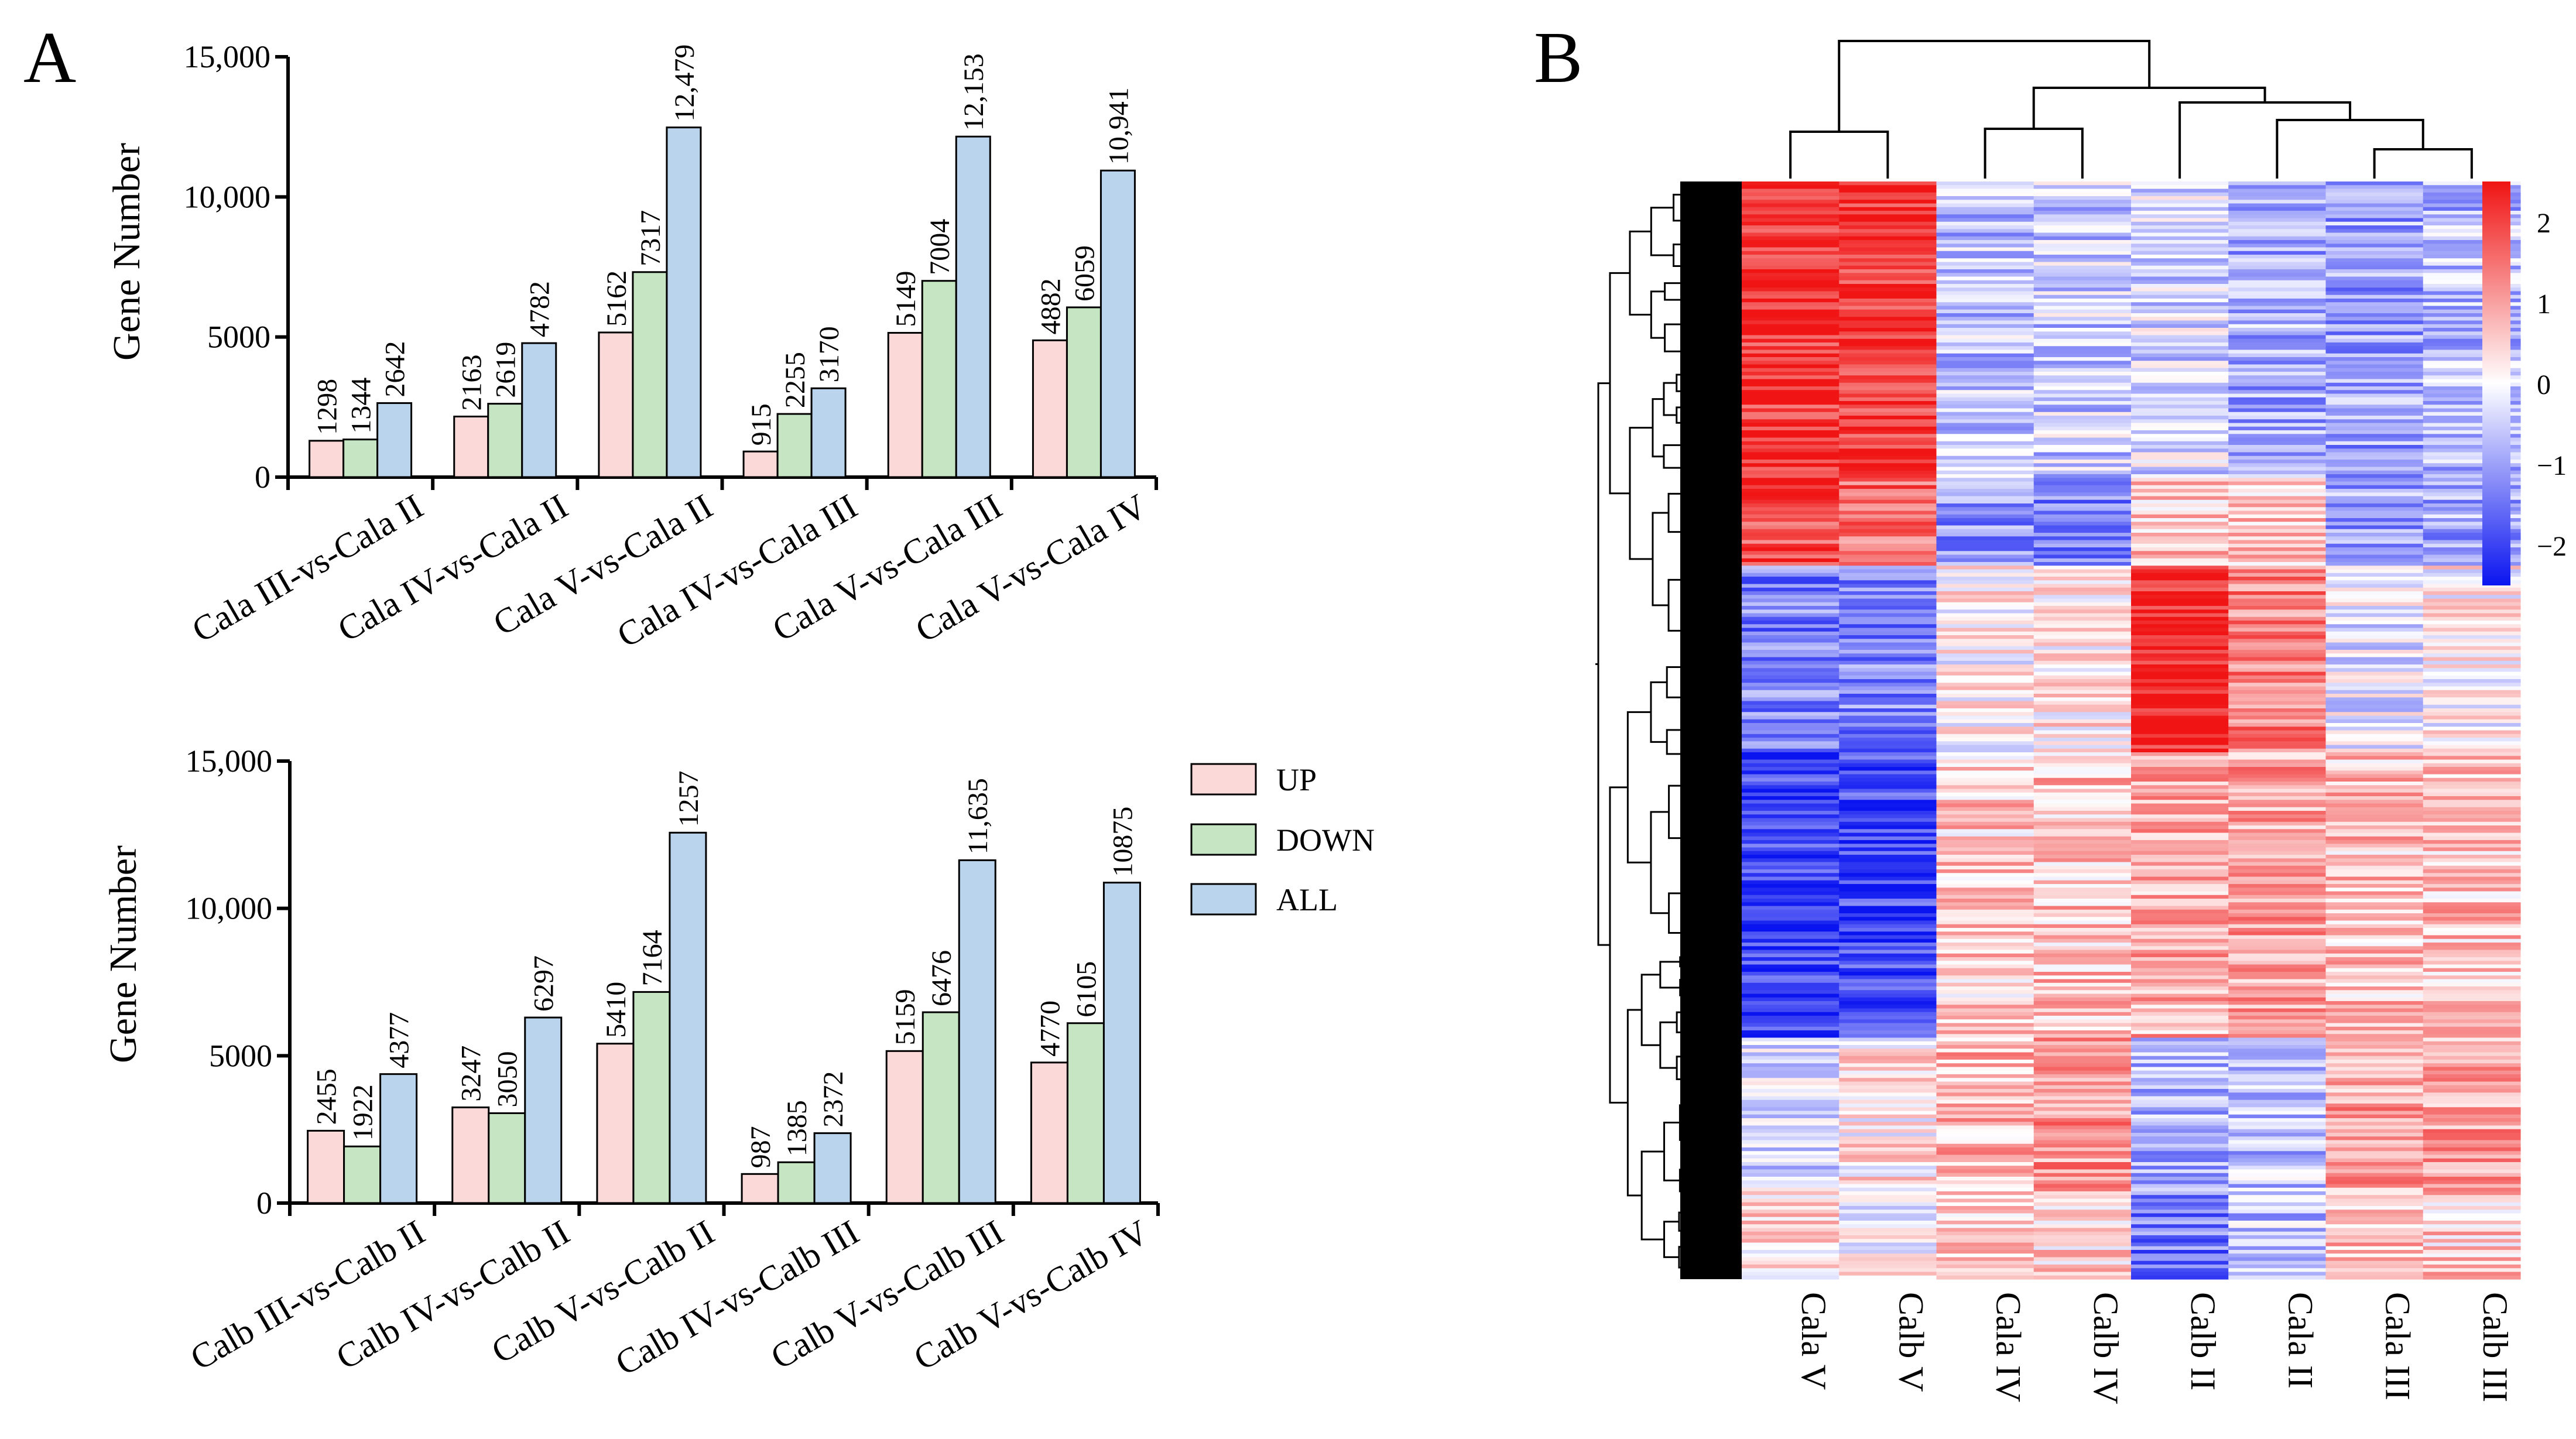  Describe the element at coordinates (1223, 779) in the screenshot. I see `legend-swatch-up` at that location.